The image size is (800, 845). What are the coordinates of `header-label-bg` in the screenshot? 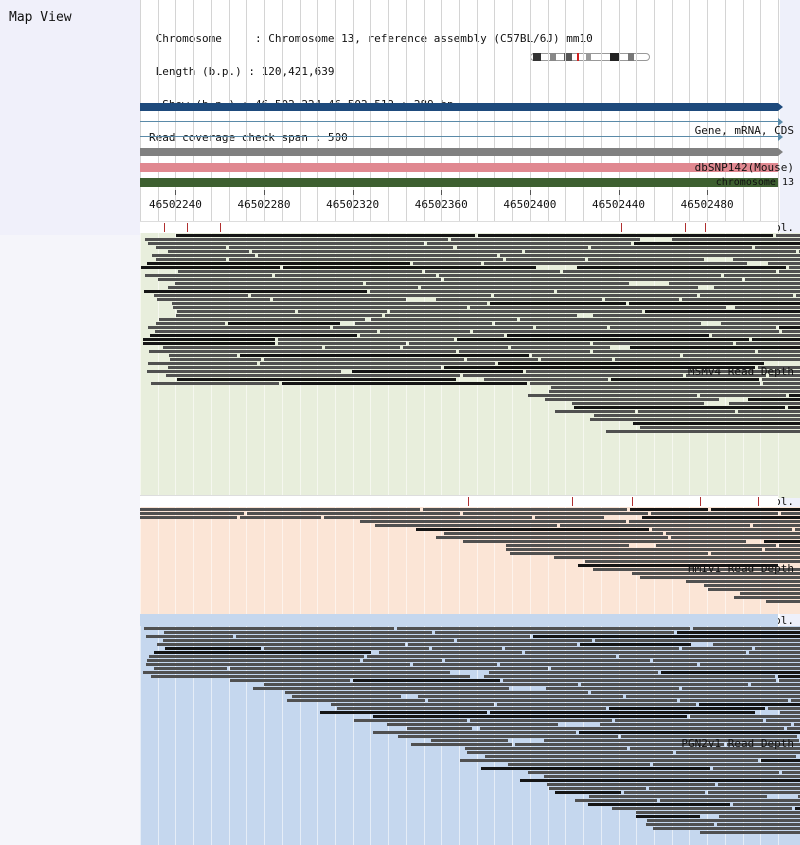 It's located at (70, 117).